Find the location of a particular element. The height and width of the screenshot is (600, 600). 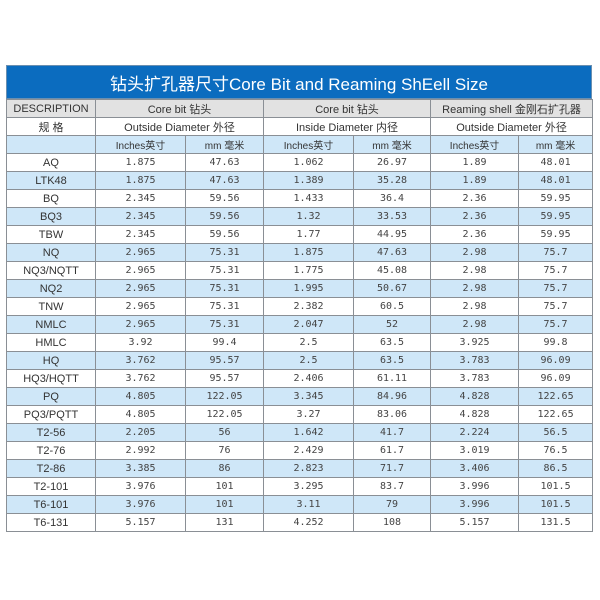

unit-inches: Inches英寸 is located at coordinates (475, 144).